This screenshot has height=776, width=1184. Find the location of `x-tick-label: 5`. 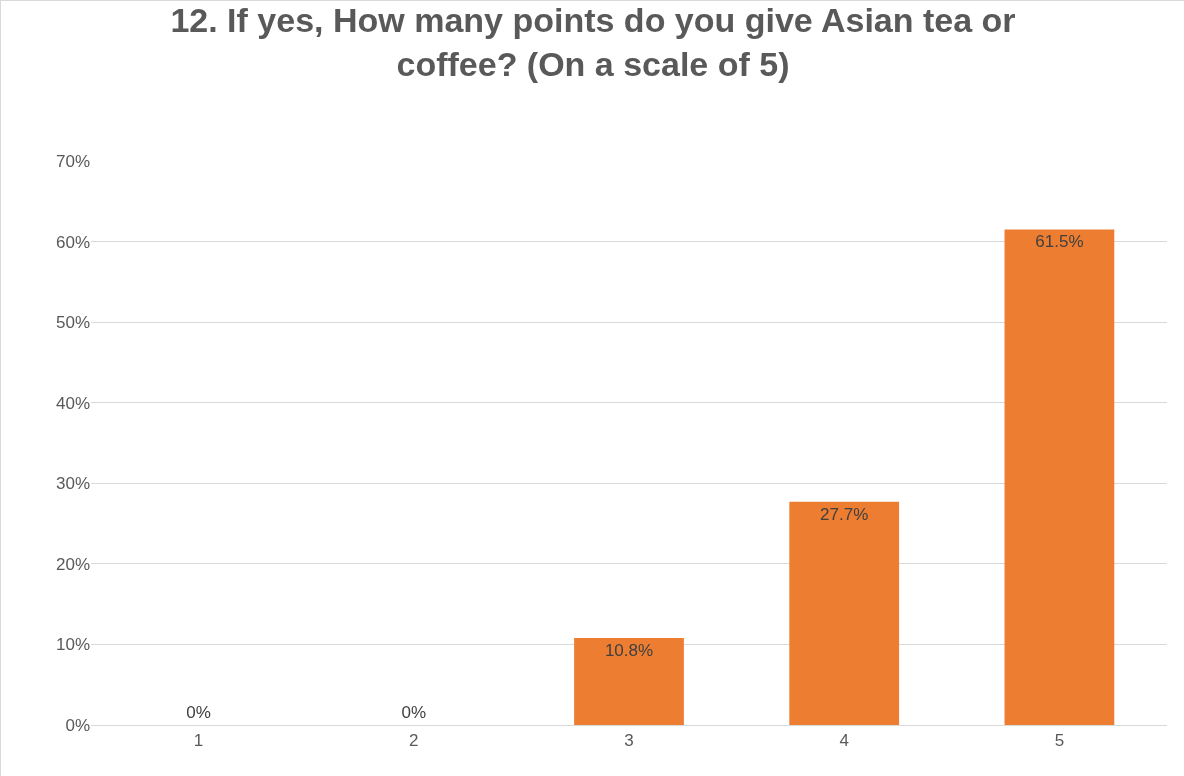

x-tick-label: 5 is located at coordinates (1059, 741).